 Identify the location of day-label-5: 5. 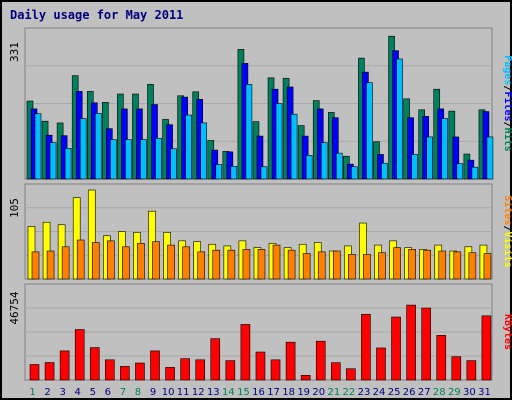
(93, 392).